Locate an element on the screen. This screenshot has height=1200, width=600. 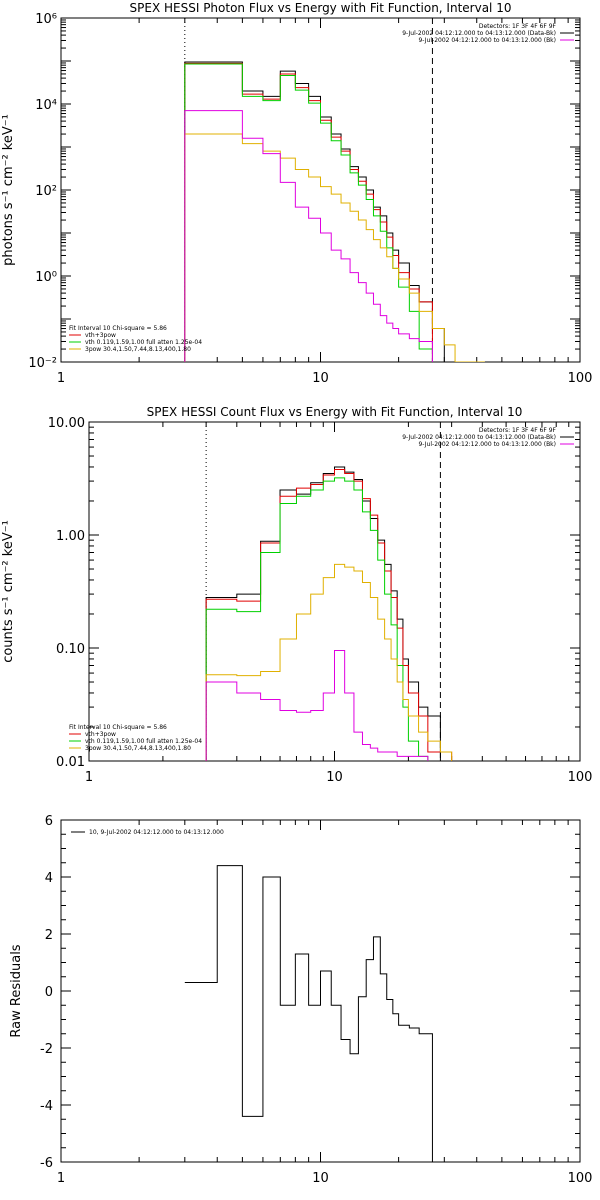
y-tick-label: 0 is located at coordinates (49, 992).